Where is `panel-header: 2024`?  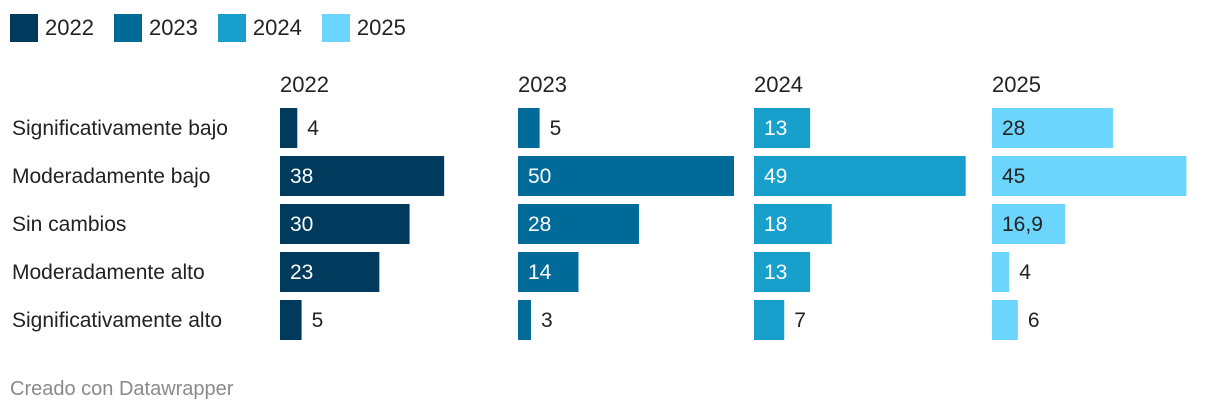 panel-header: 2024 is located at coordinates (778, 84).